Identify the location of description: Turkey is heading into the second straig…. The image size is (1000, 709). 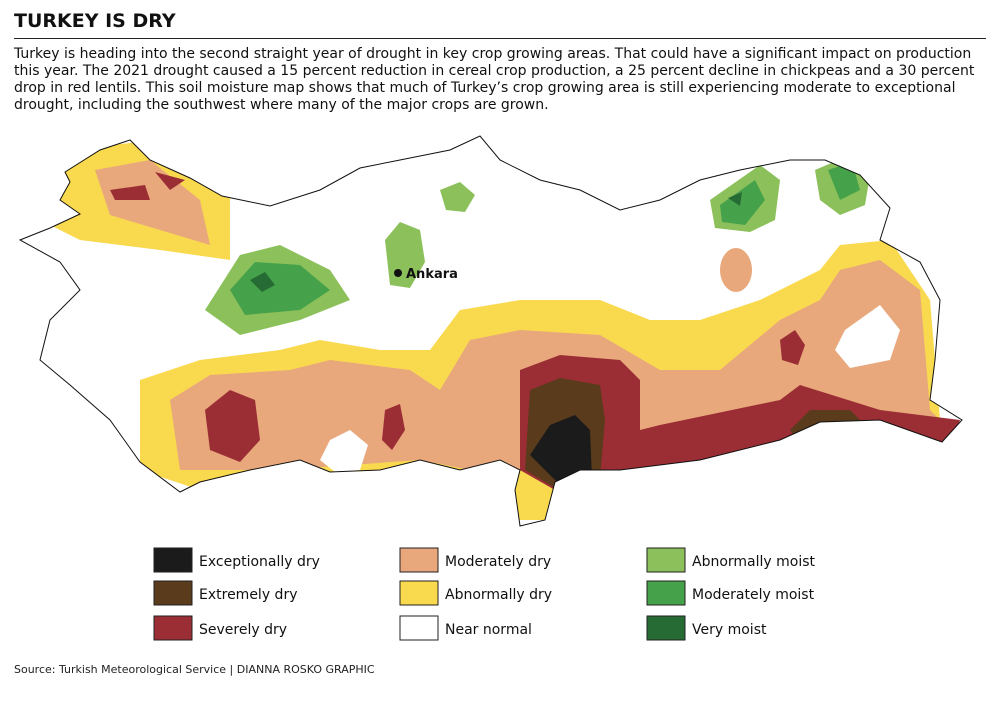
(494, 79).